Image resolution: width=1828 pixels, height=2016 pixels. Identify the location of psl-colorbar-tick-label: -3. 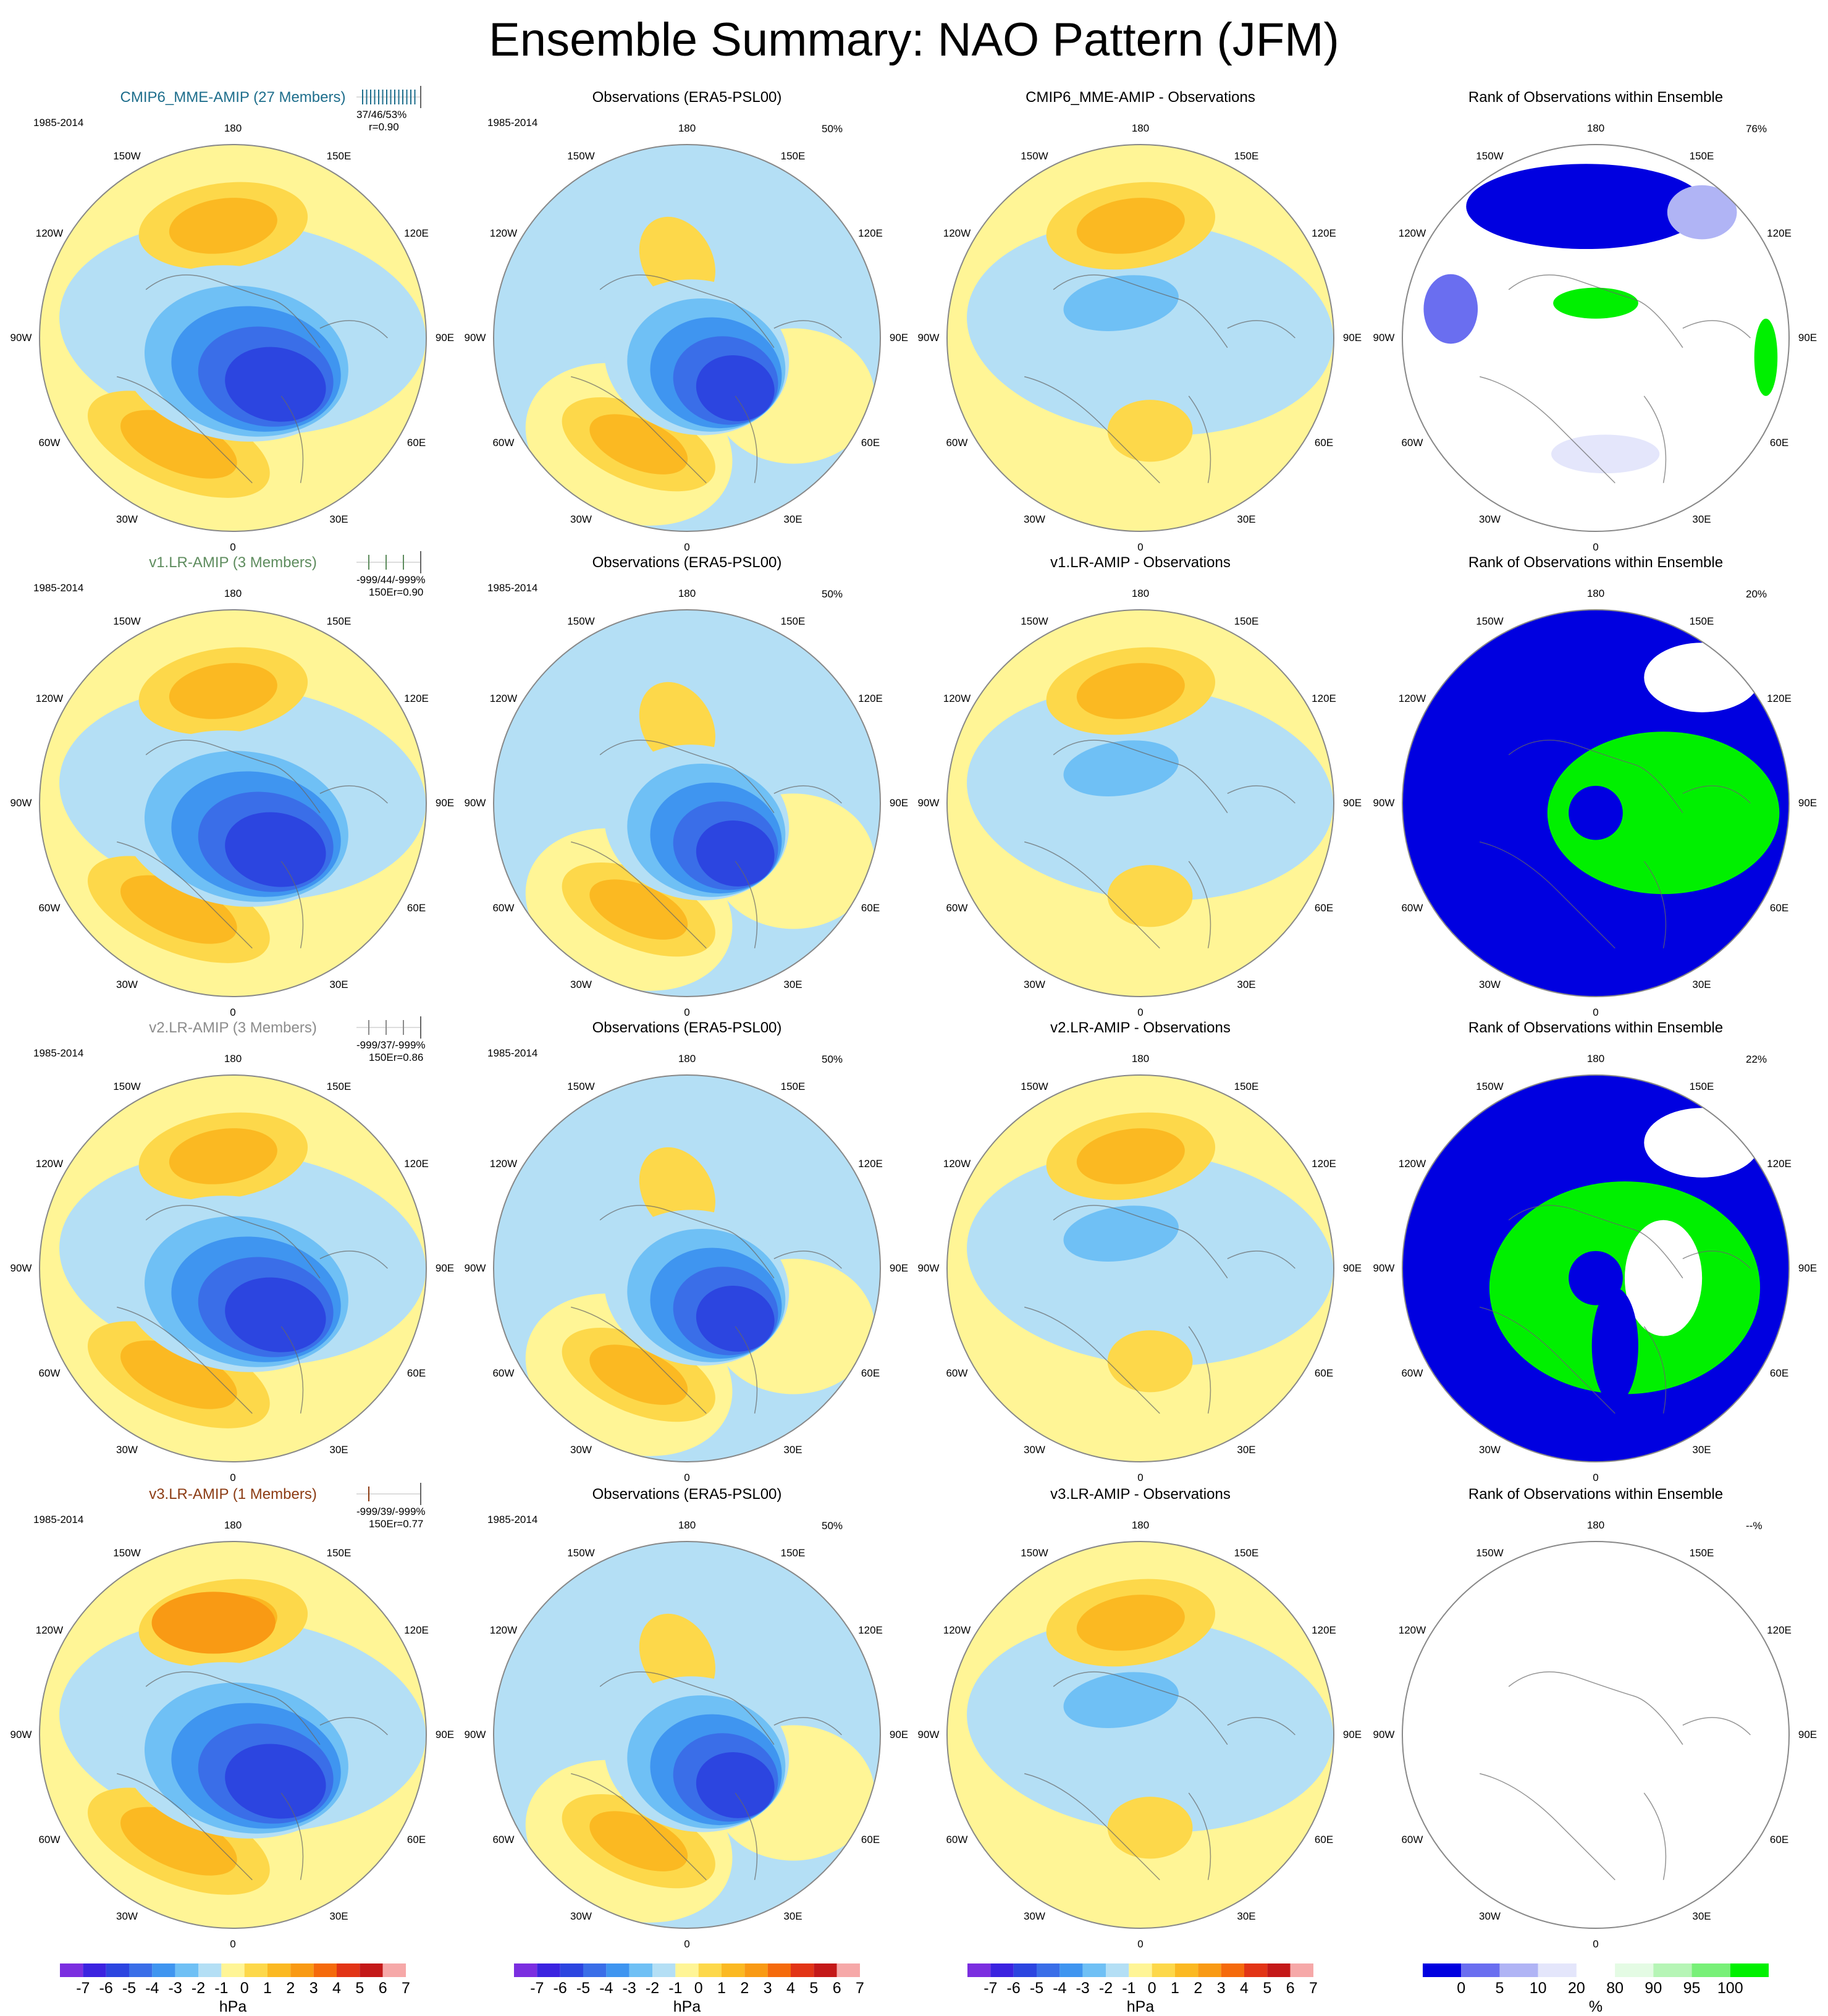
(629, 1988).